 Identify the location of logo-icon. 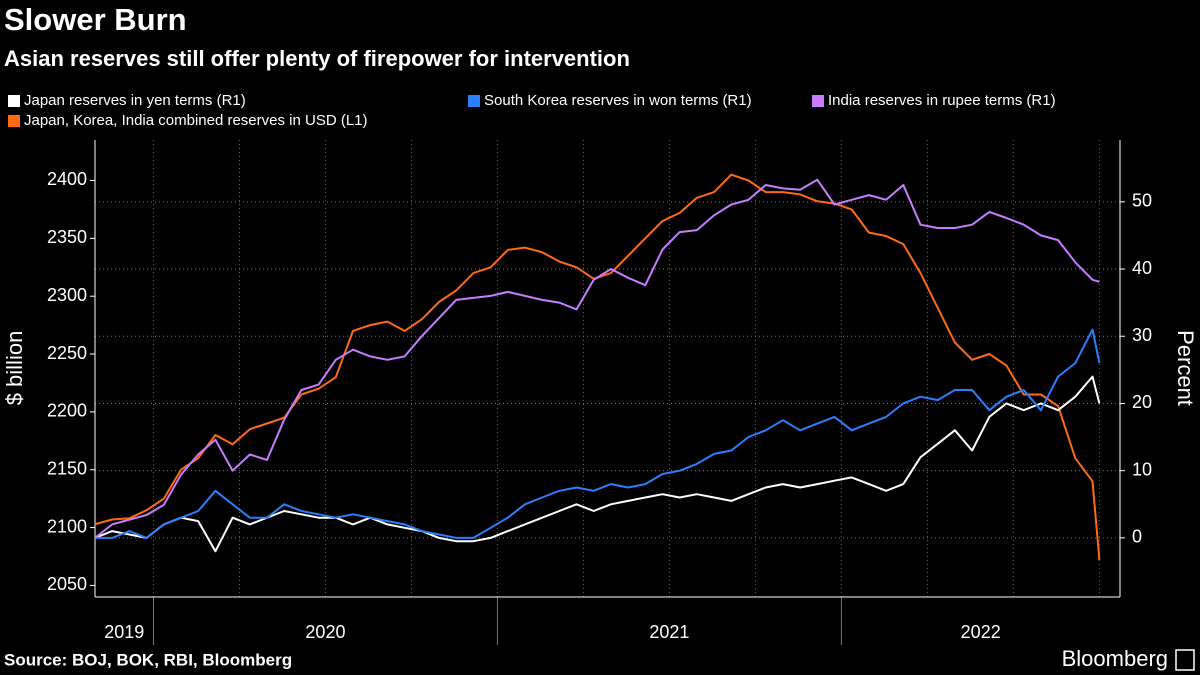
(1185, 660).